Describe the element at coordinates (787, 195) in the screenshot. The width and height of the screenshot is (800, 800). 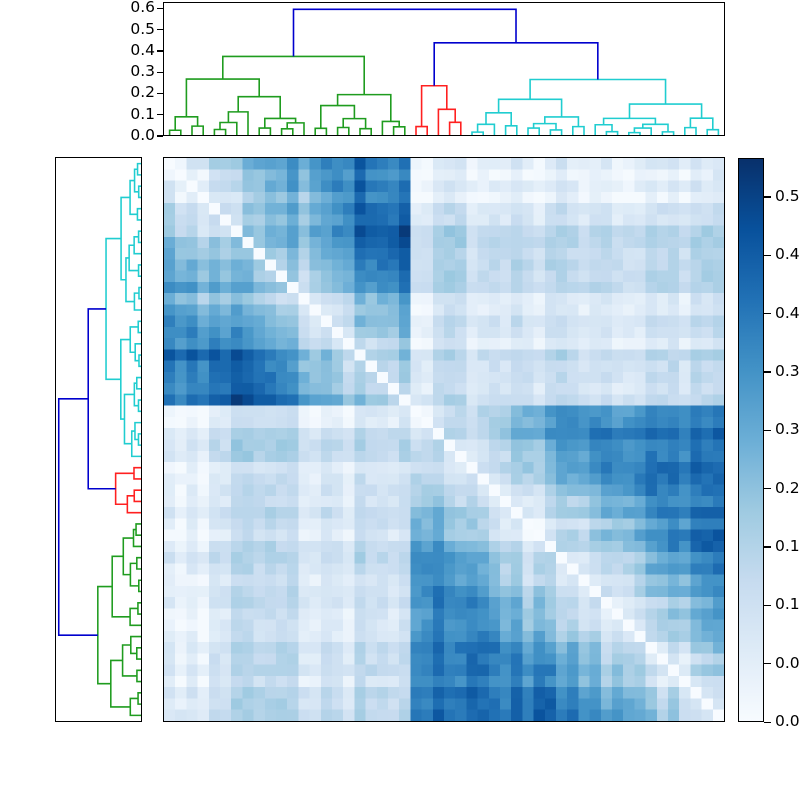
I see `colorbar-tick-label: 0.54` at that location.